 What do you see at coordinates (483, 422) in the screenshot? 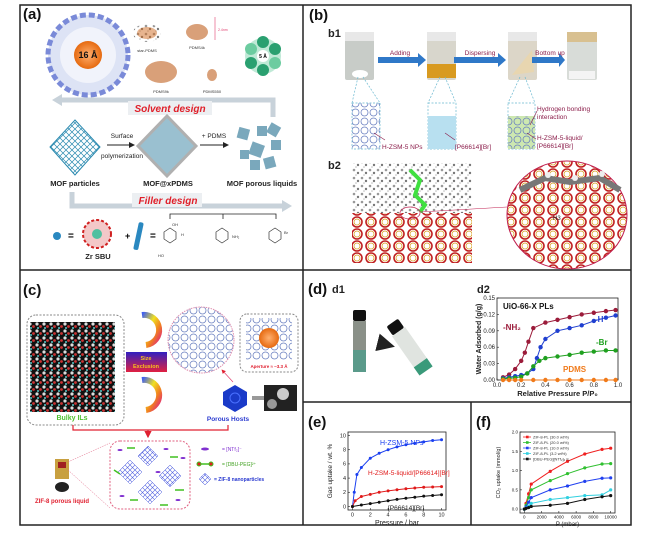
I see `panel-f-label: (f)` at bounding box center [483, 422].